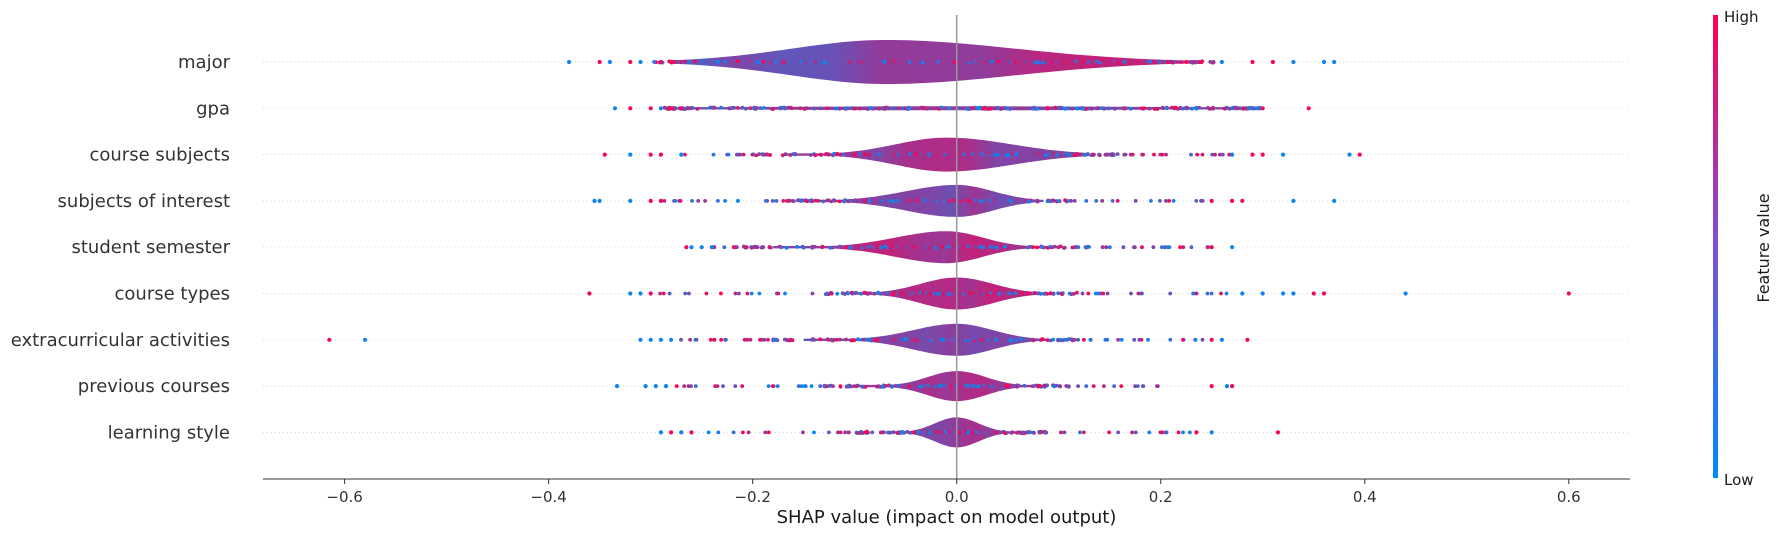 The image size is (1785, 536). I want to click on x-tick-label: −0.2, so click(752, 497).